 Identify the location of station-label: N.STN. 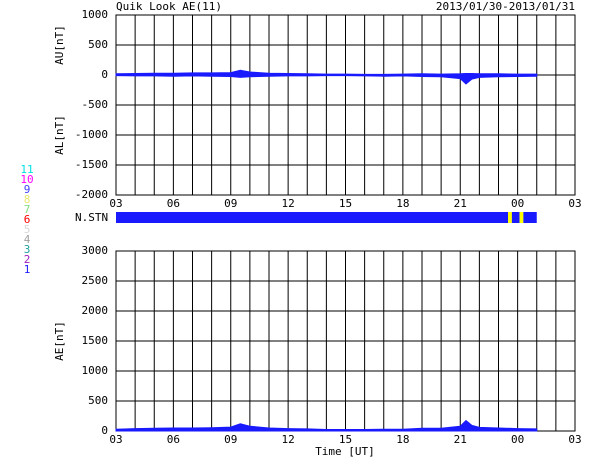
(91, 217).